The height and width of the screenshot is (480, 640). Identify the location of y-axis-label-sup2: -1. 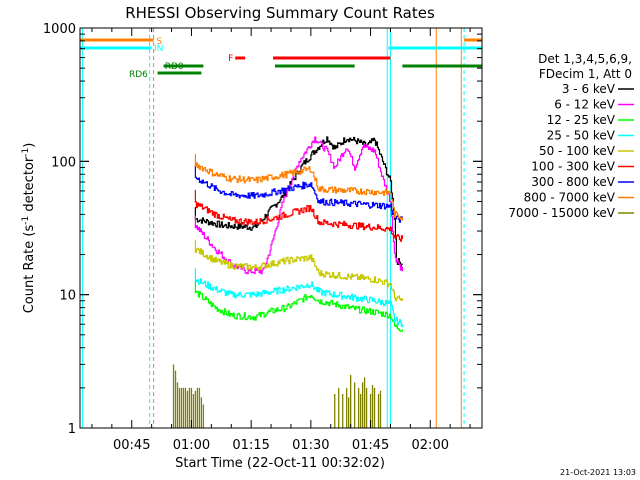
(26, 152).